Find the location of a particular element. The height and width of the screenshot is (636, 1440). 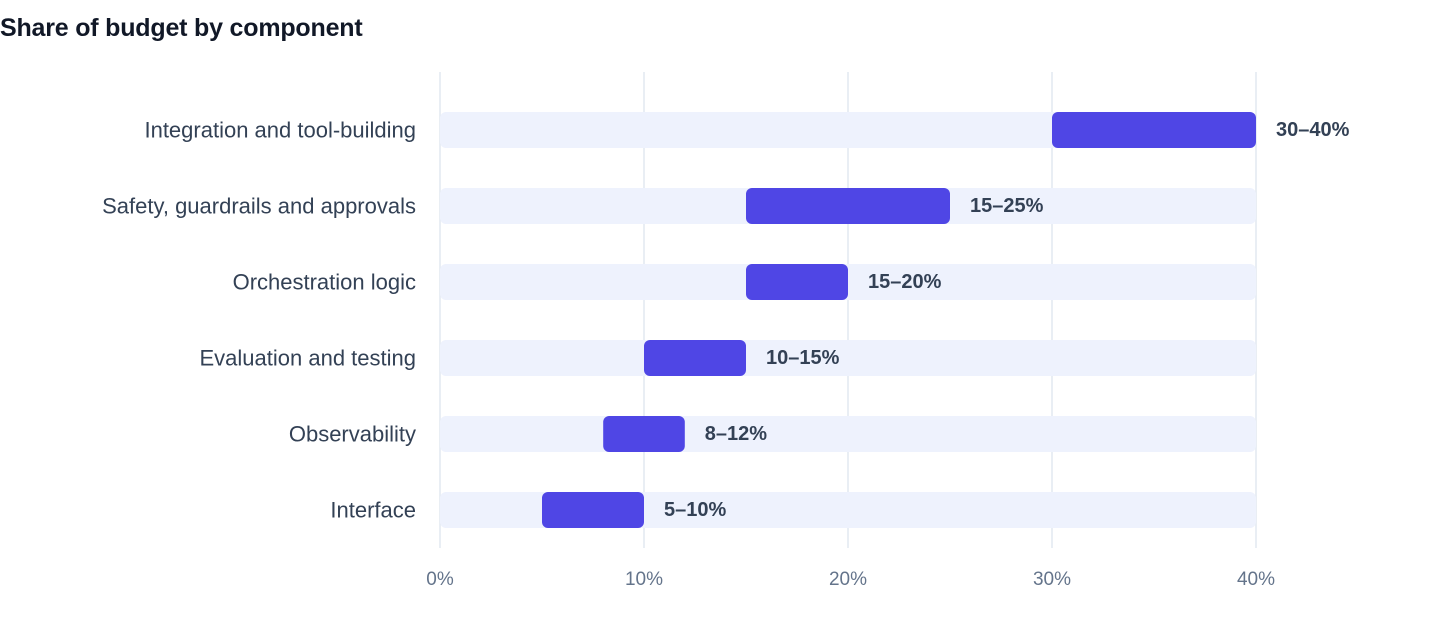

x-axis-ticks: 0% 10% 20% 30% 40% is located at coordinates (850, 579).